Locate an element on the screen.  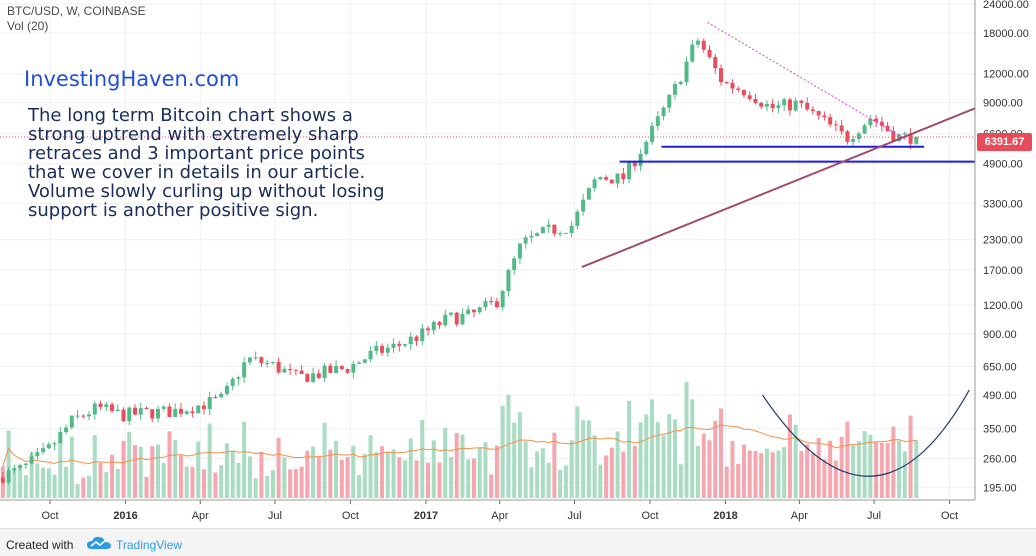
y-tick-label: 1700.00 is located at coordinates (1003, 271).